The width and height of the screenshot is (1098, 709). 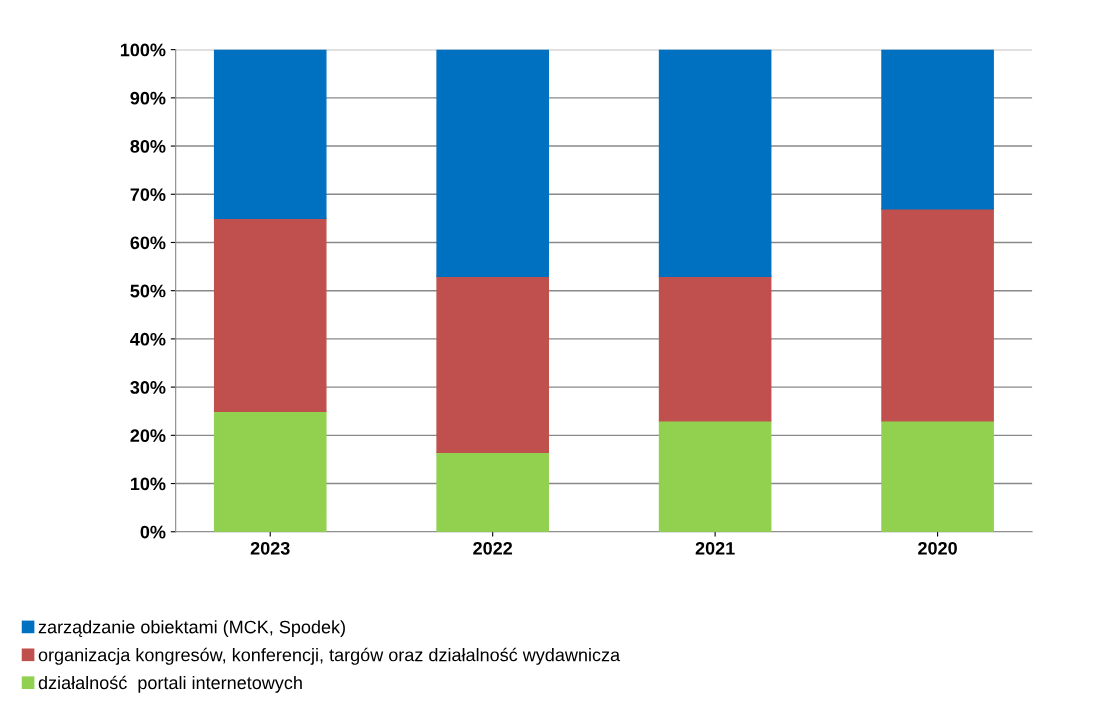 What do you see at coordinates (148, 243) in the screenshot?
I see `y-tick-label: 60%` at bounding box center [148, 243].